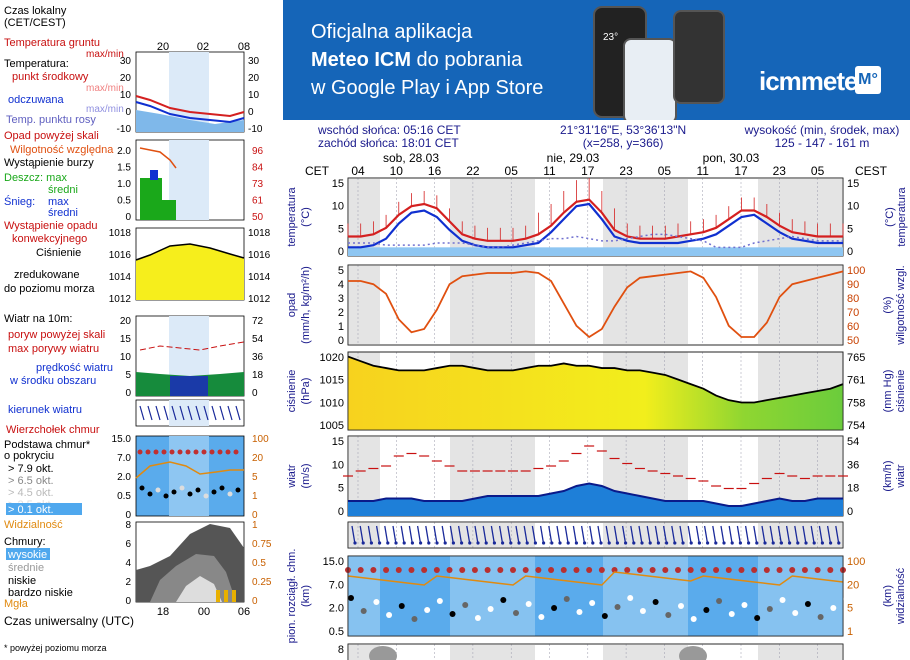  Describe the element at coordinates (258, 168) in the screenshot. I see `tick-label: 84` at that location.